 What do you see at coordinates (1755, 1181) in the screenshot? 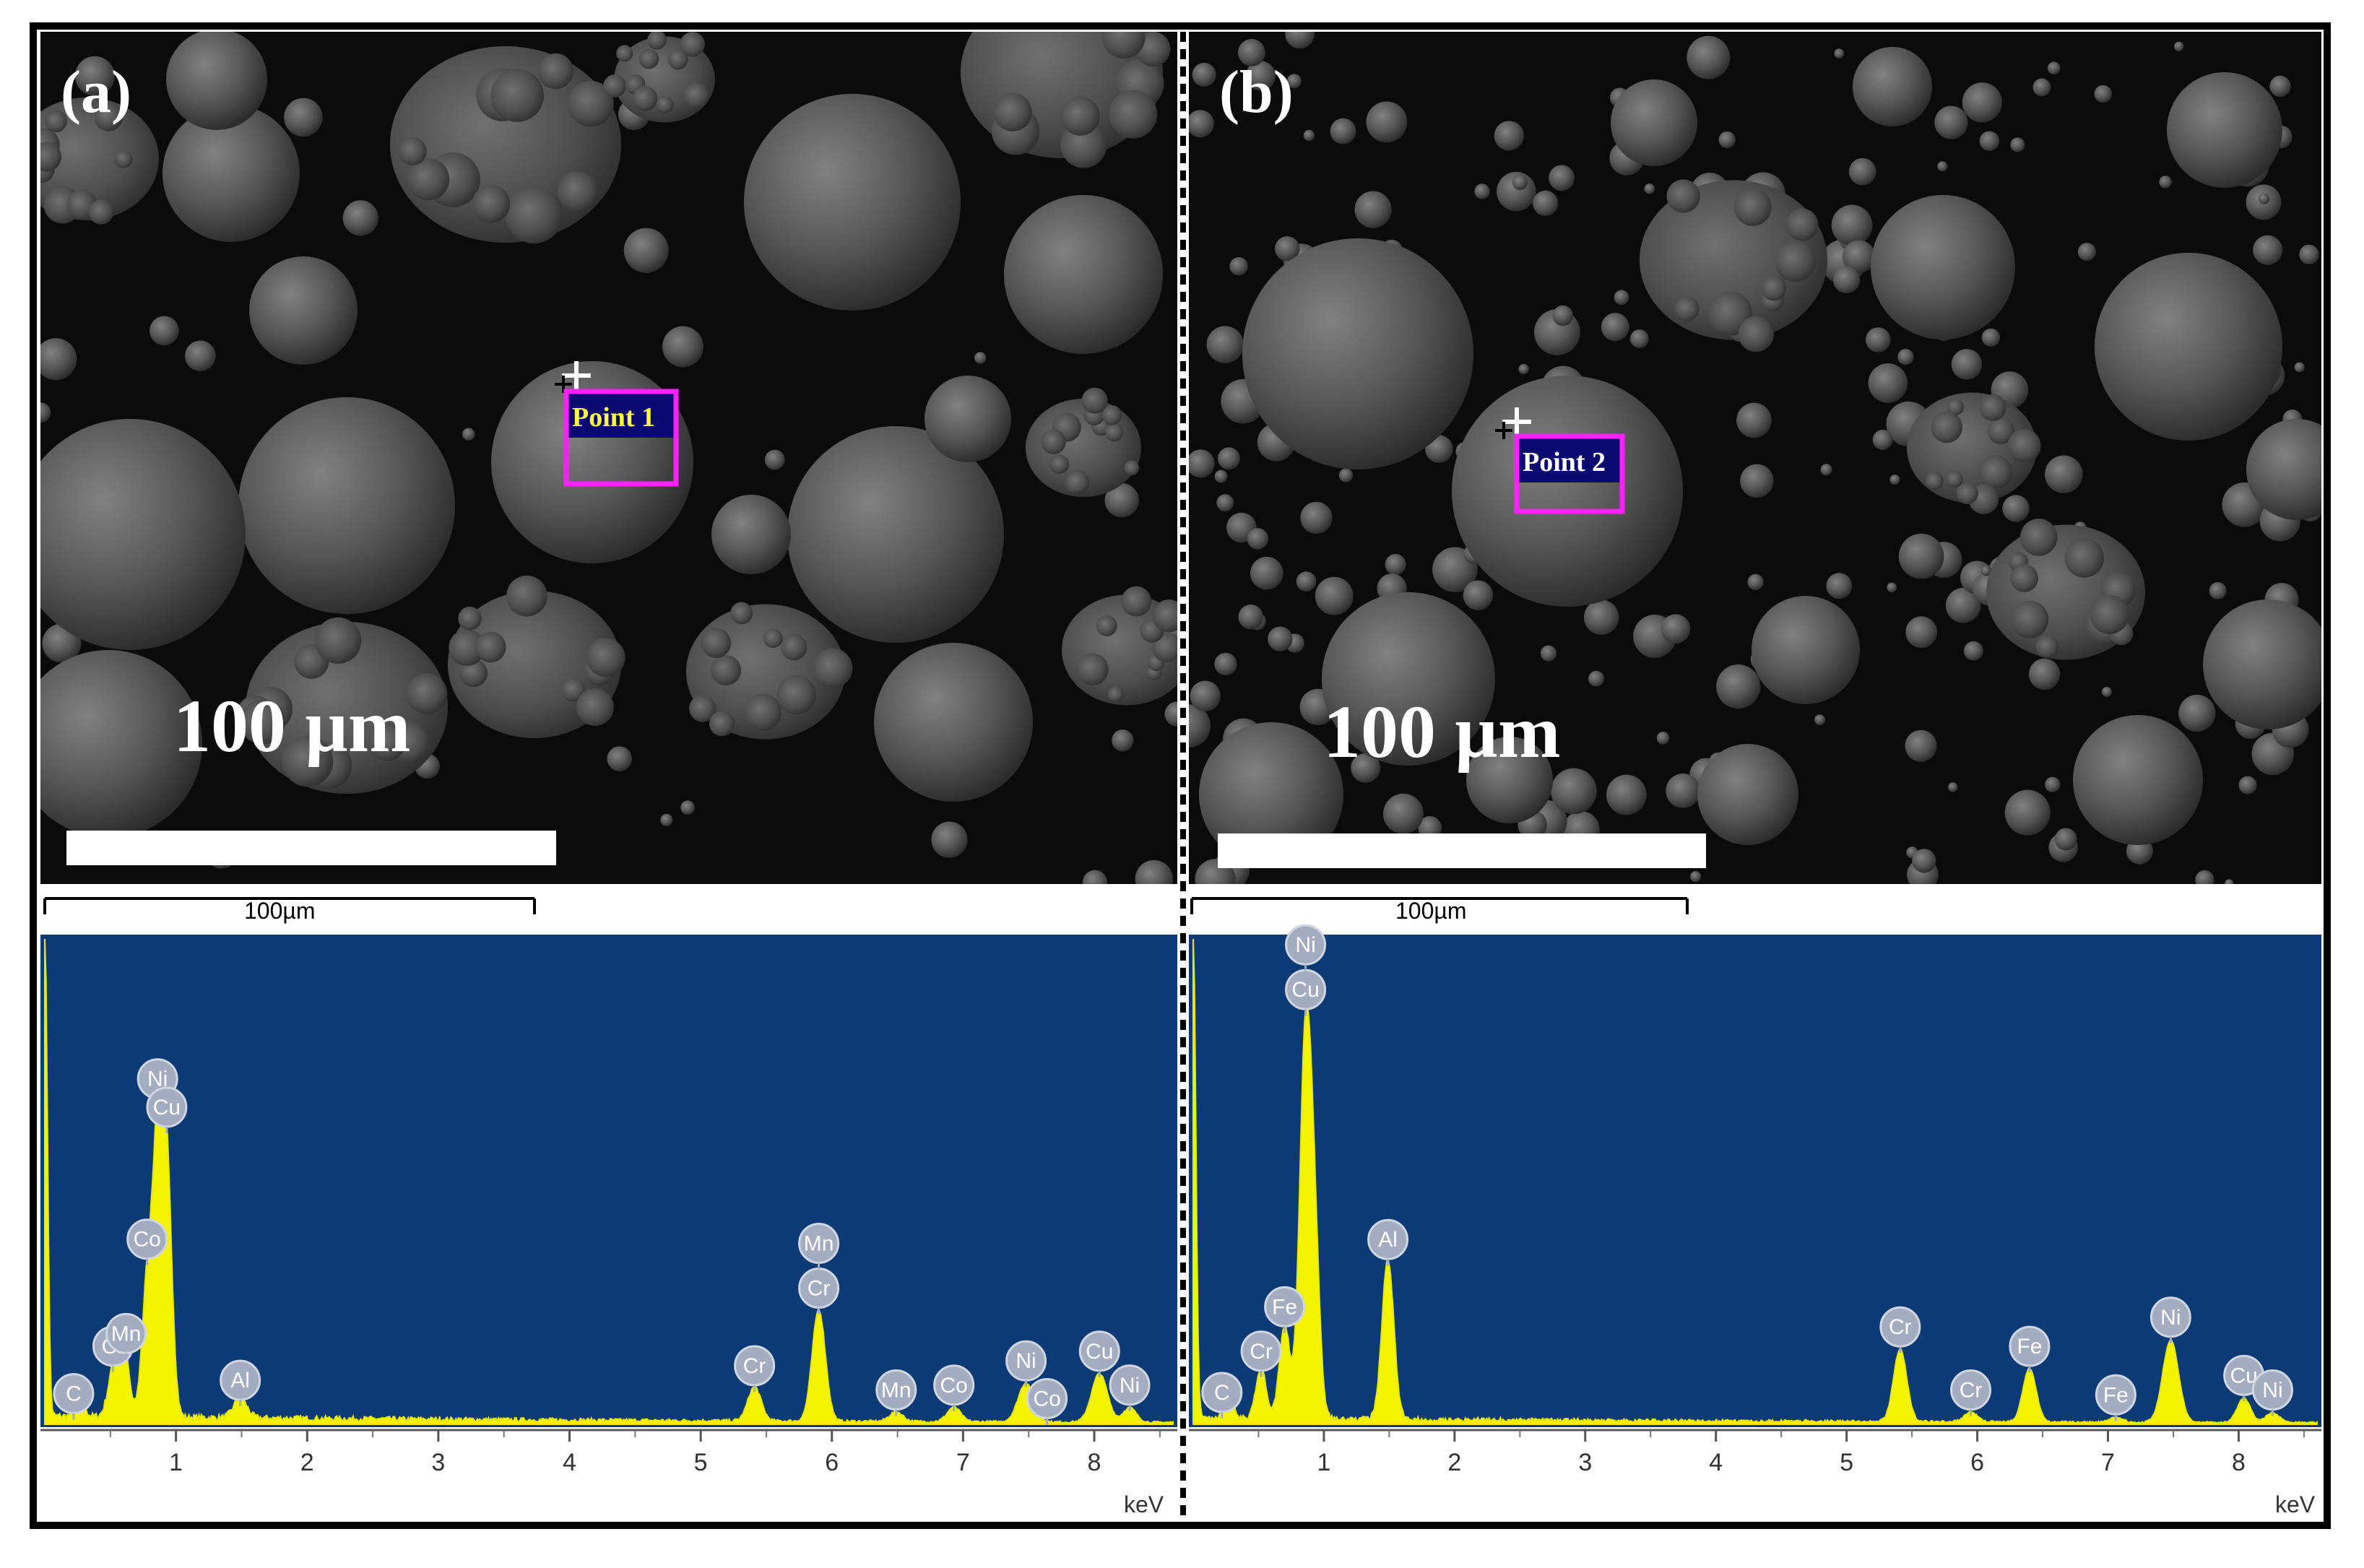
I see `spectrum-trace` at bounding box center [1755, 1181].